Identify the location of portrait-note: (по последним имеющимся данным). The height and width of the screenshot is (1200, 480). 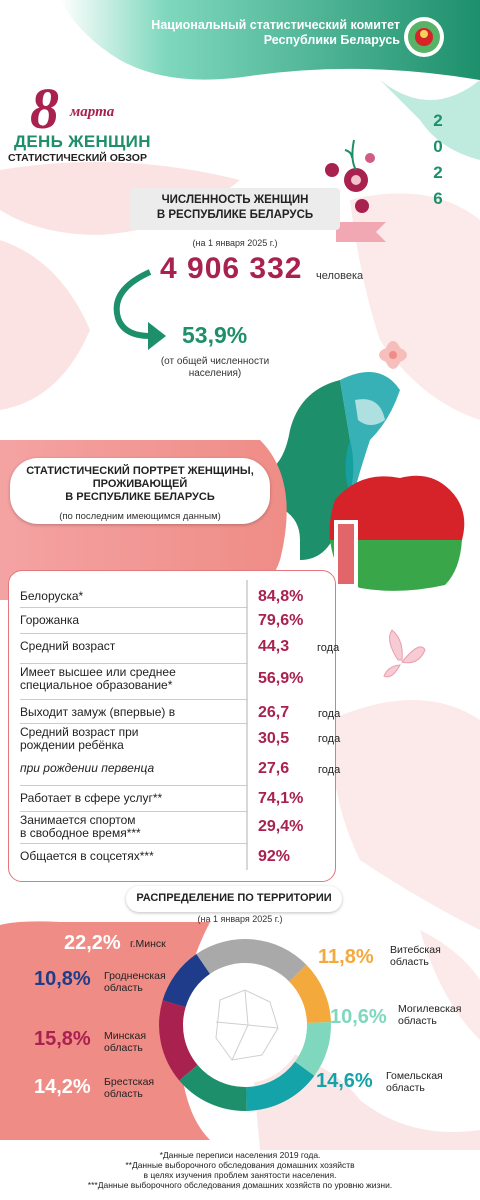
(140, 516).